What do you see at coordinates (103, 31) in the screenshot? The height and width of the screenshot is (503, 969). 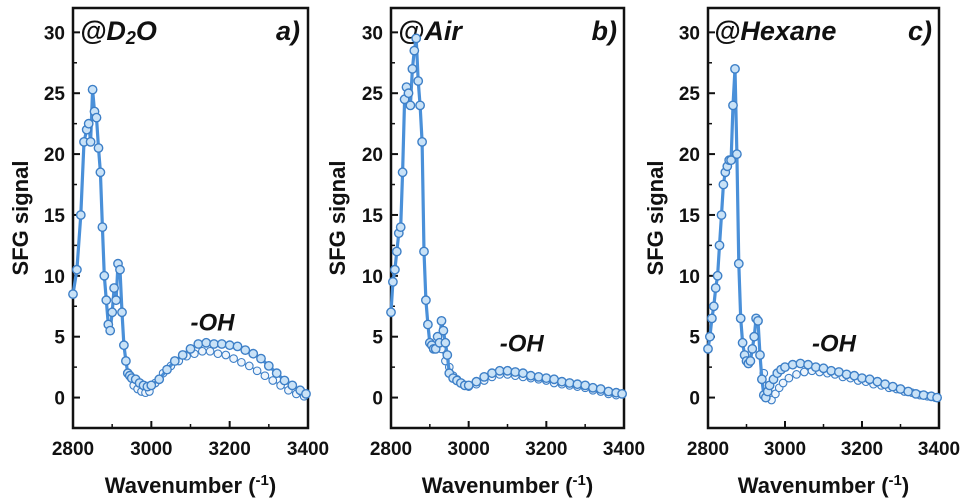 I see `panel-title-main: @D` at bounding box center [103, 31].